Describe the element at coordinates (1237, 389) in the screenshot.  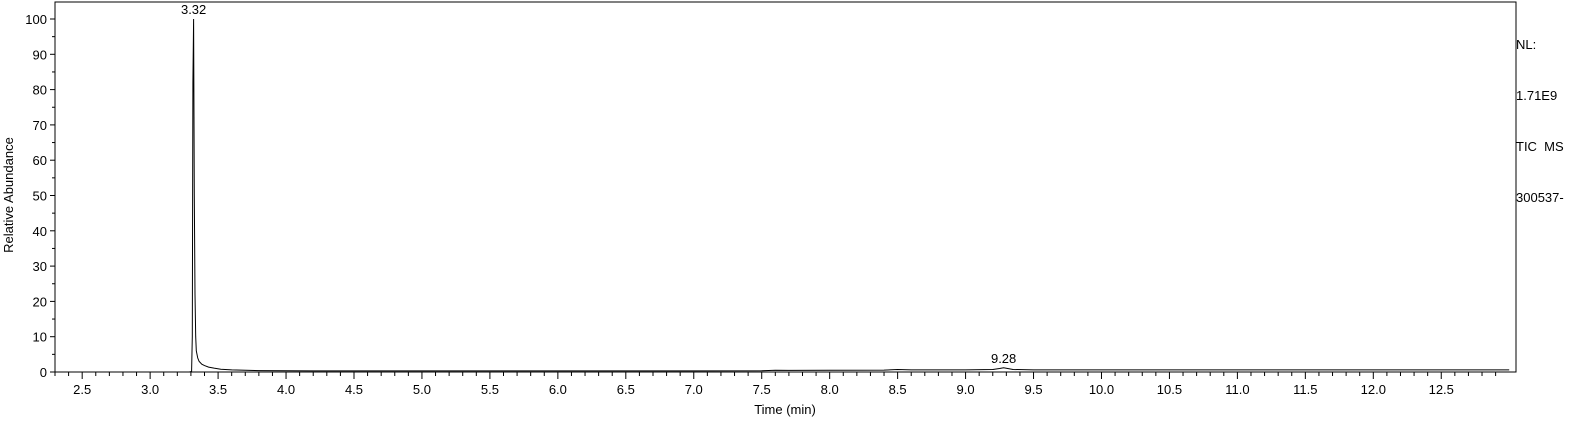
I see `x-tick-label: 11.0` at that location.